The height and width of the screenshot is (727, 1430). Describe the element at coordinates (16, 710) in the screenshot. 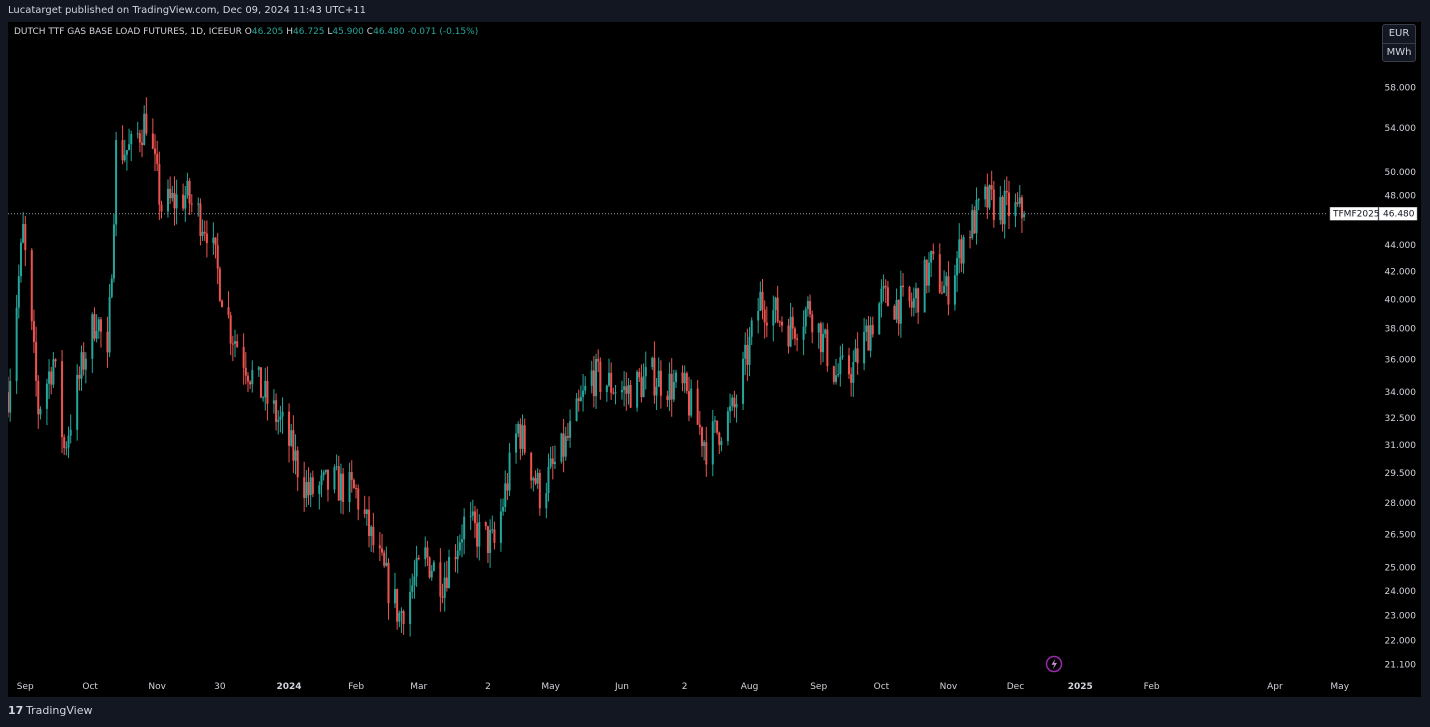

I see `tradingview-logo: 17` at that location.